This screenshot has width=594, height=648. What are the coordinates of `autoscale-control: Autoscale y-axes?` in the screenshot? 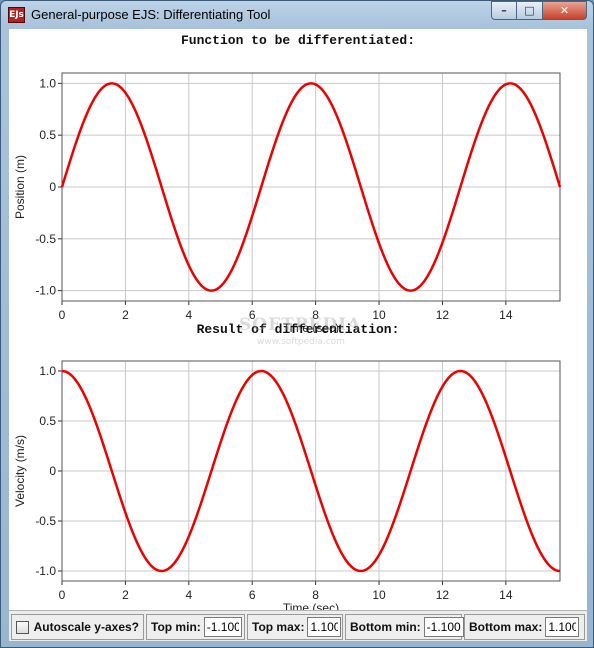 It's located at (77, 627).